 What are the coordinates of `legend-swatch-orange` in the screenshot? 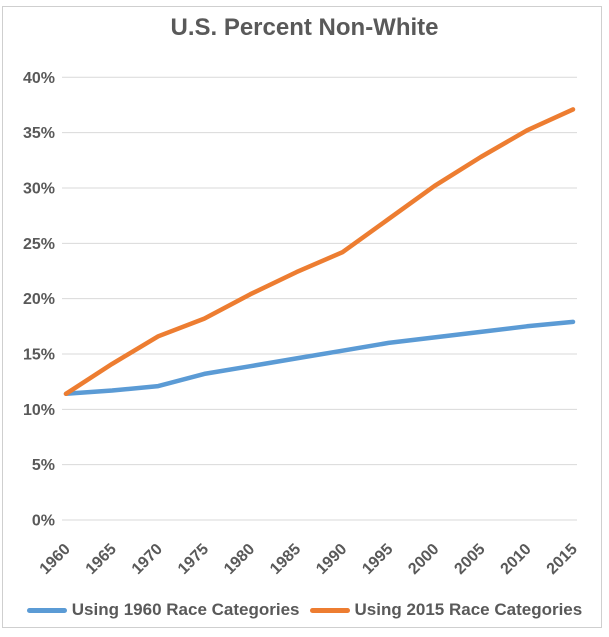 It's located at (329, 610).